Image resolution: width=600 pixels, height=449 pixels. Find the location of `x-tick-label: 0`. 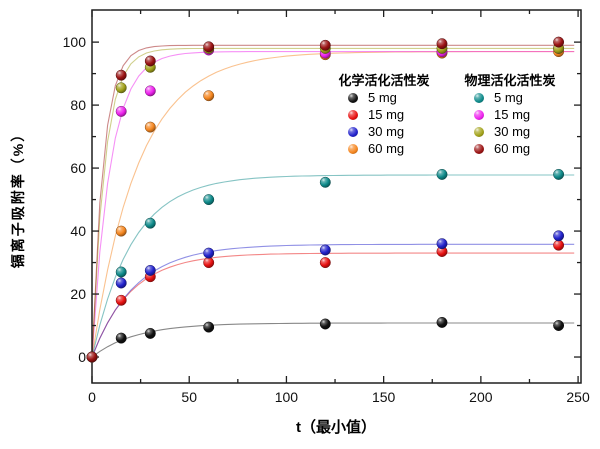

x-tick-label: 0 is located at coordinates (92, 397).